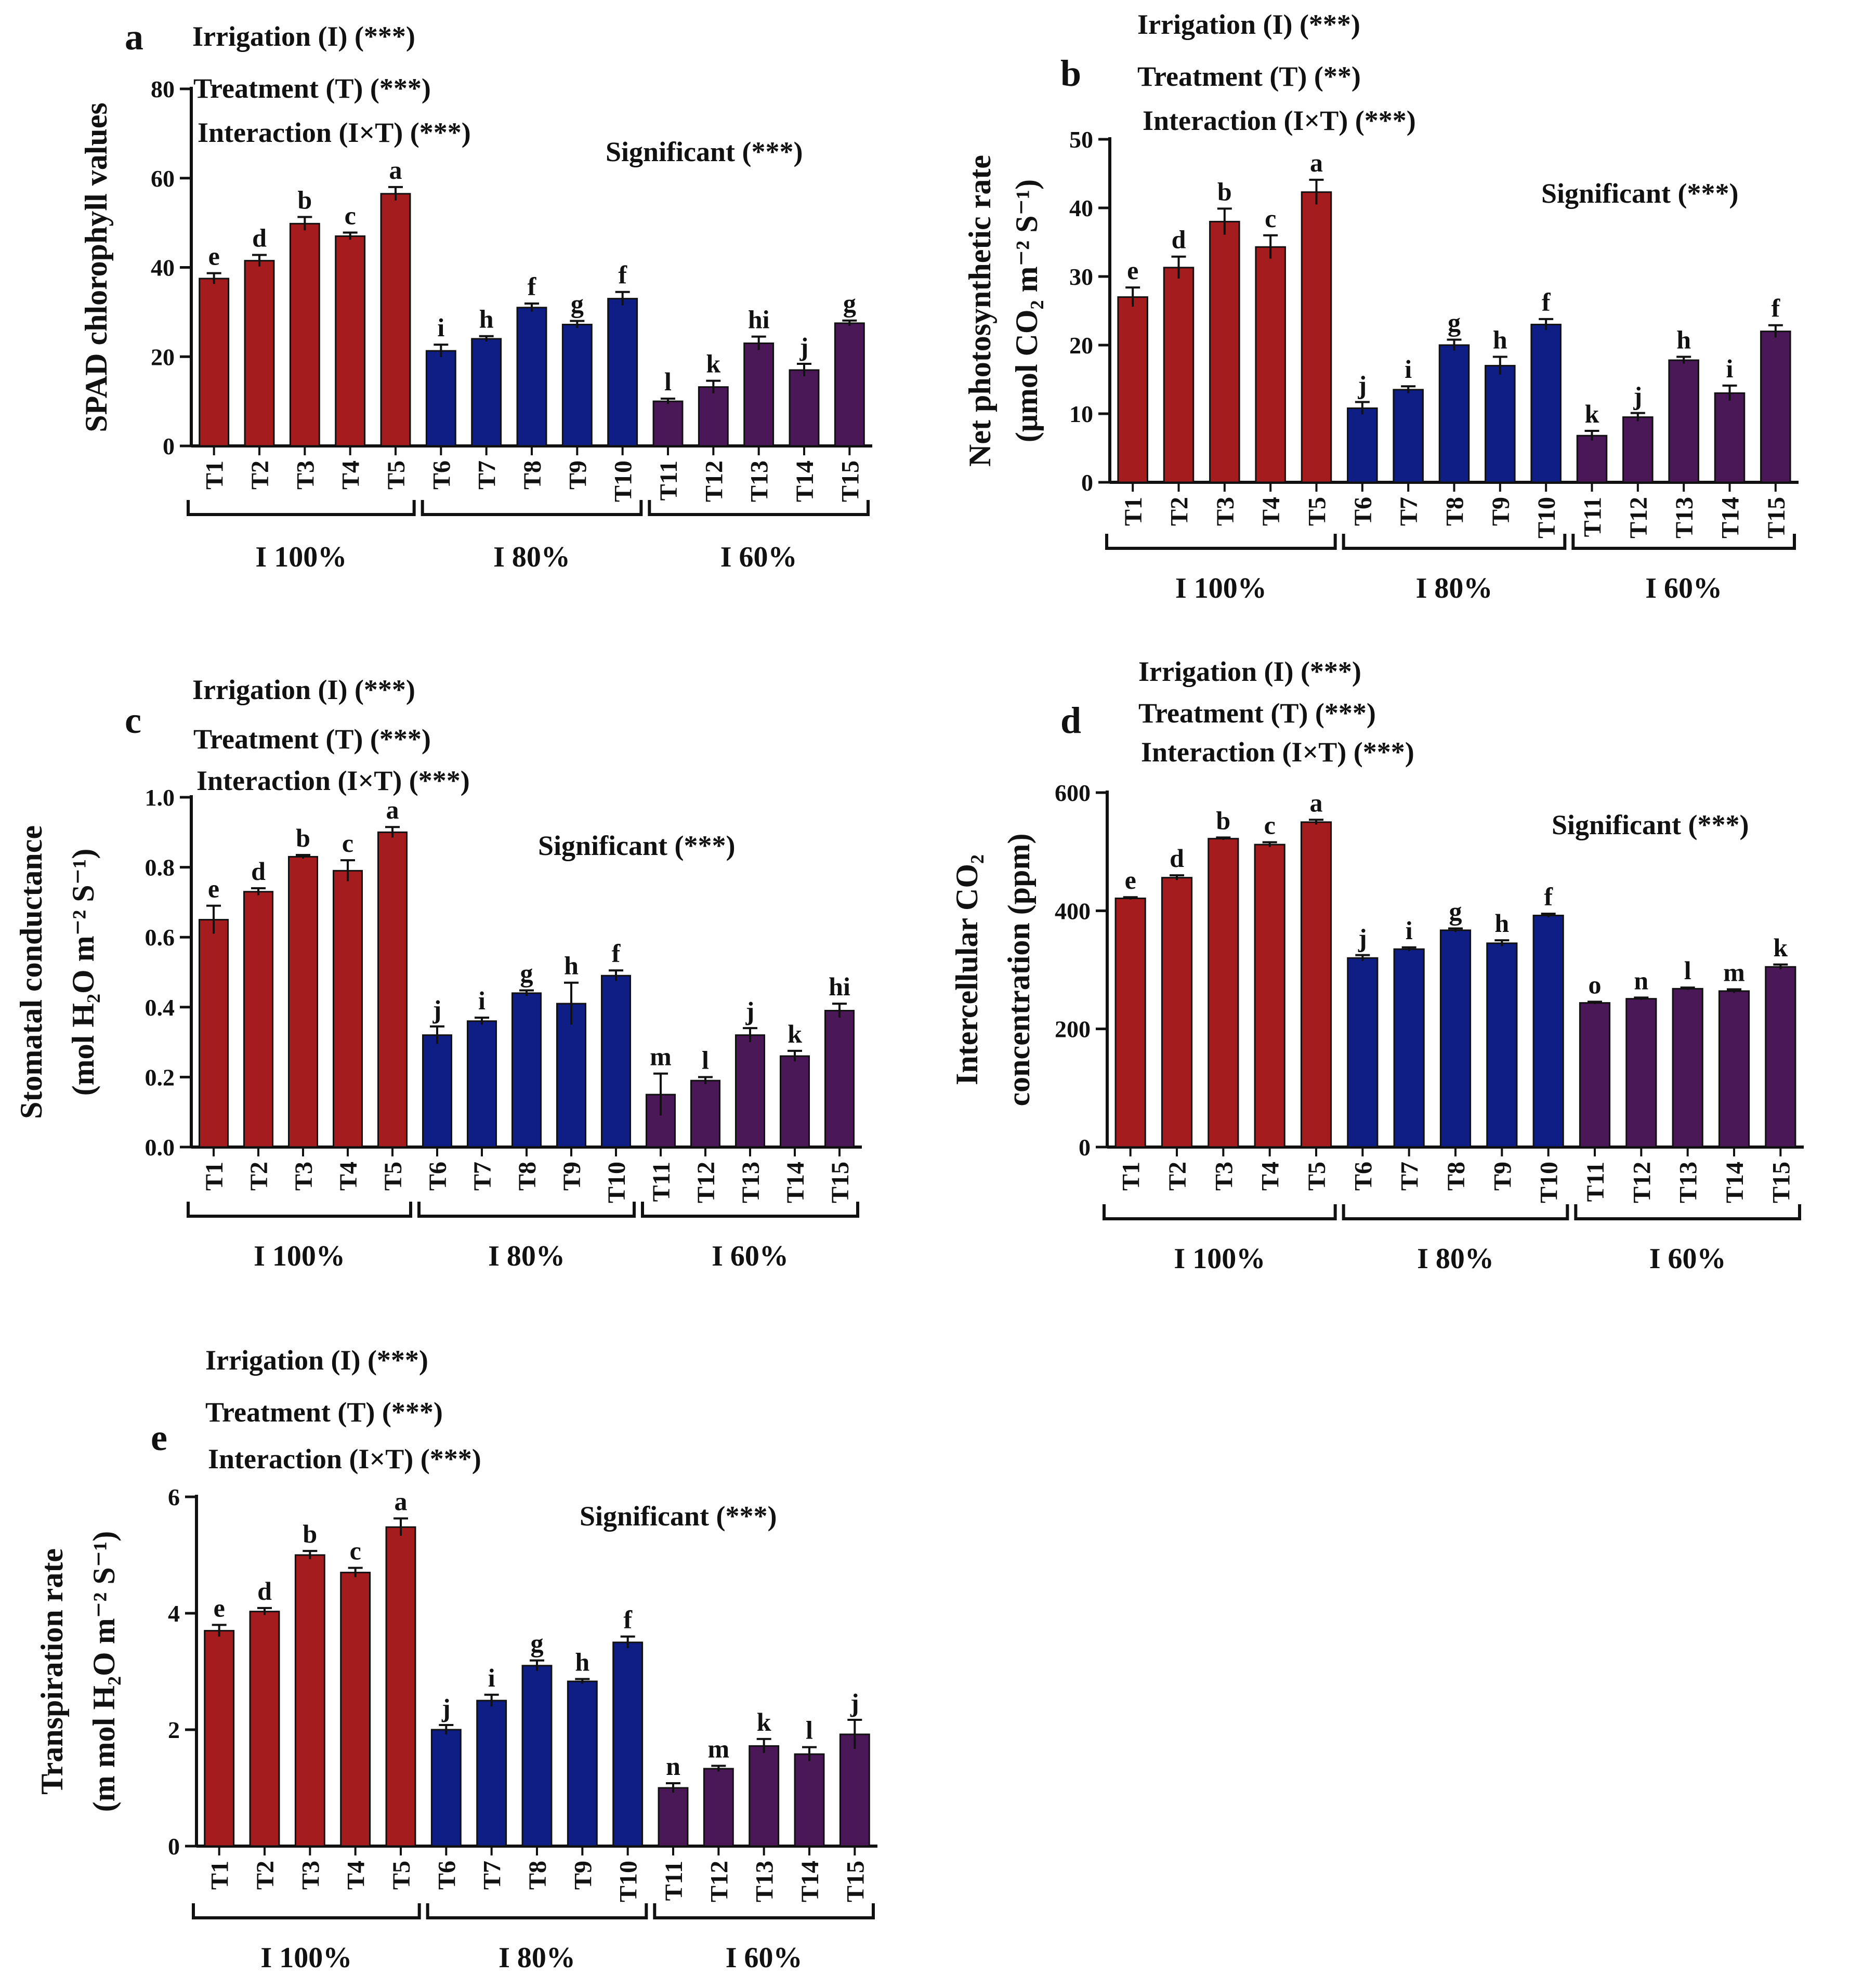 The image size is (1876, 1988). I want to click on x-tick-label: T1, so click(220, 1875).